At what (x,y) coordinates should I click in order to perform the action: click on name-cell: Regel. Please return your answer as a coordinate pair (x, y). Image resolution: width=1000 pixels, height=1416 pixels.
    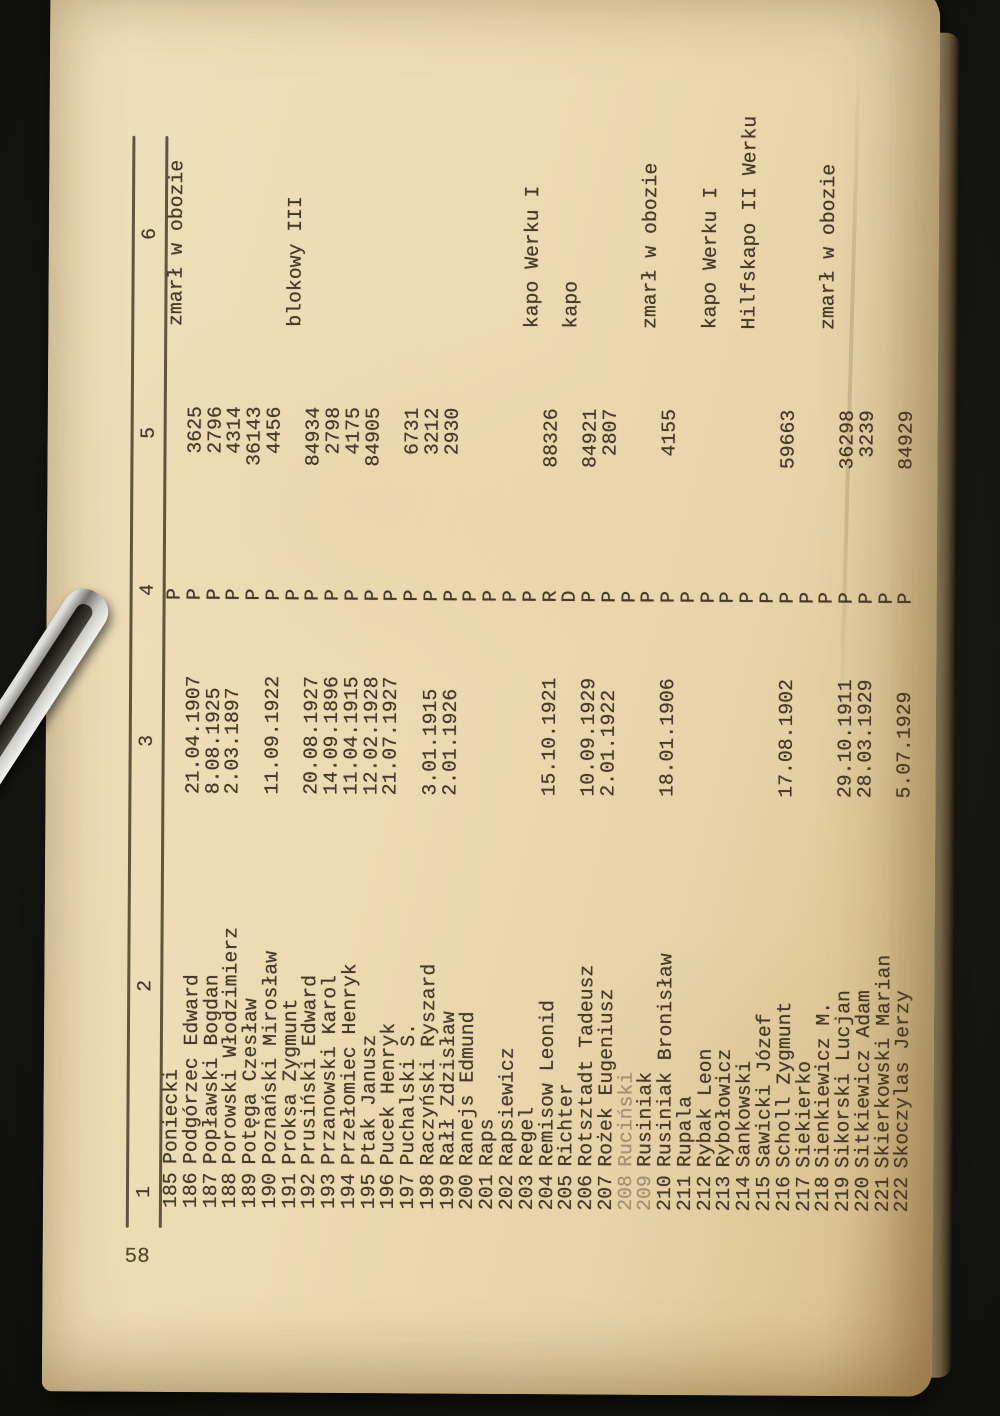
    Looking at the image, I should click on (527, 1136).